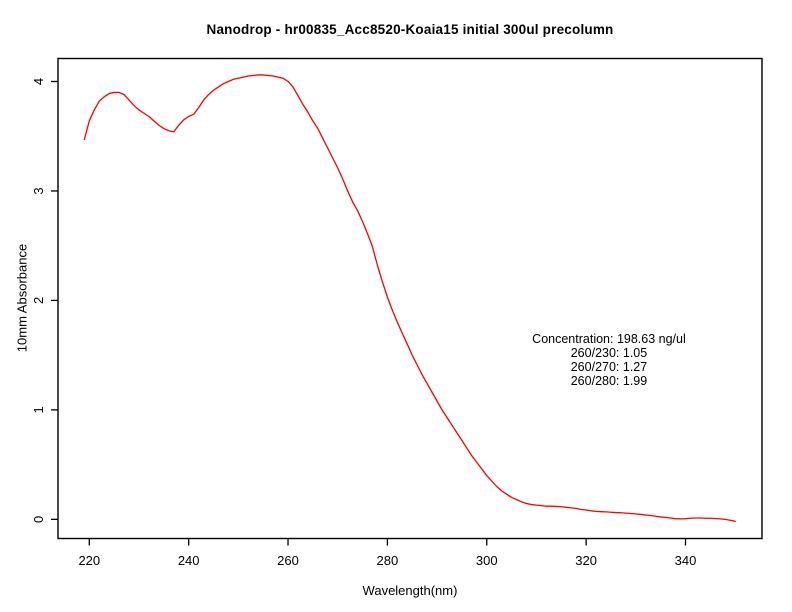  What do you see at coordinates (38, 300) in the screenshot?
I see `y-axis-tick-label: 2` at bounding box center [38, 300].